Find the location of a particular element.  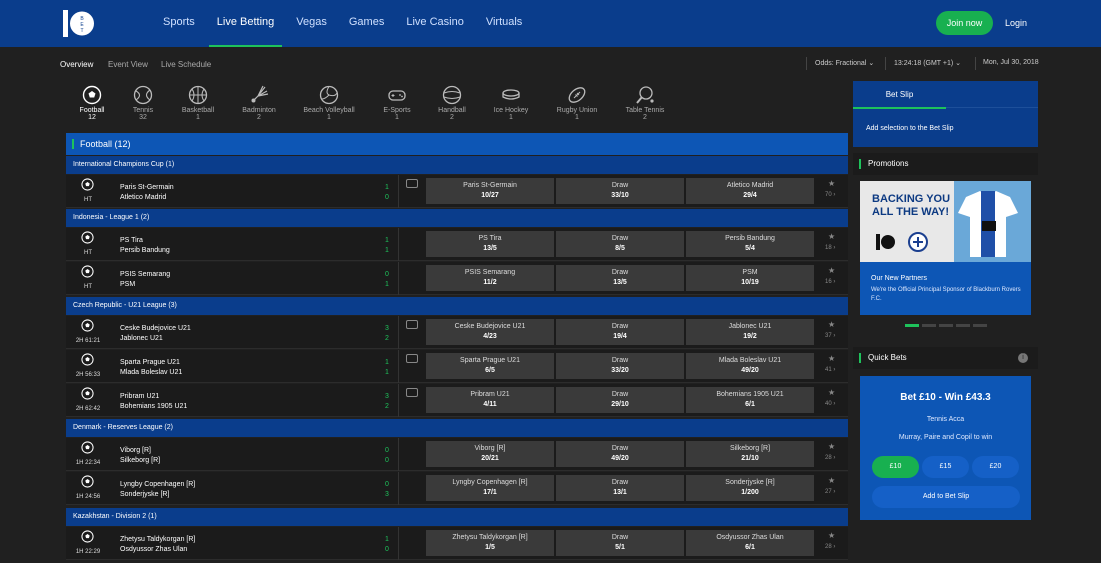

odds-draw-button: Draw 33/10 is located at coordinates (620, 191).